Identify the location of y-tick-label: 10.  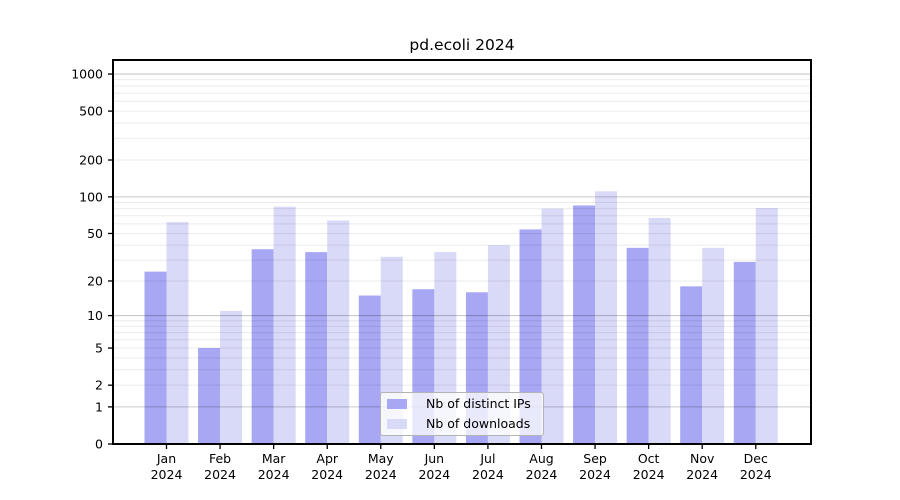
(95, 315).